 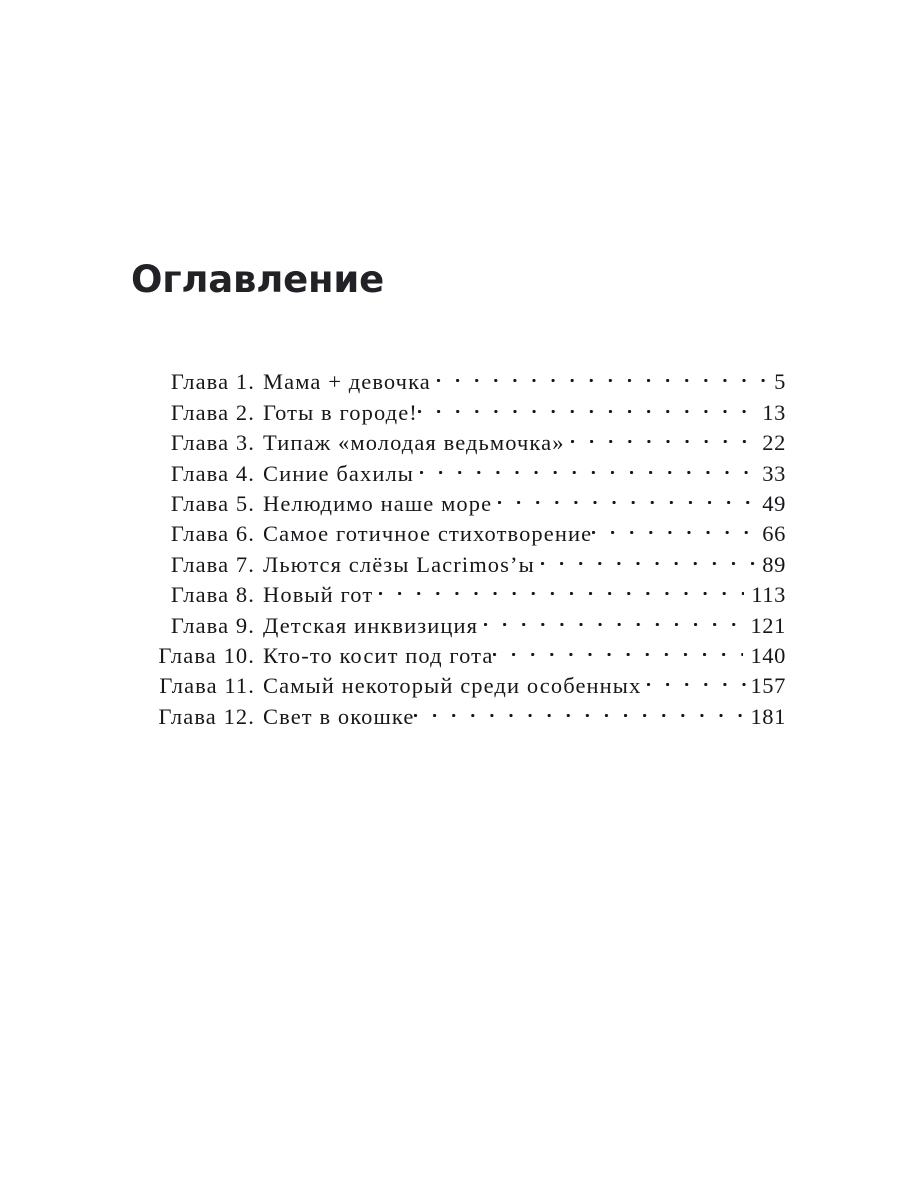 I want to click on toc-entry: Глава 3. Типаж «молодая ведьмочка» 22, so click(x=457, y=437).